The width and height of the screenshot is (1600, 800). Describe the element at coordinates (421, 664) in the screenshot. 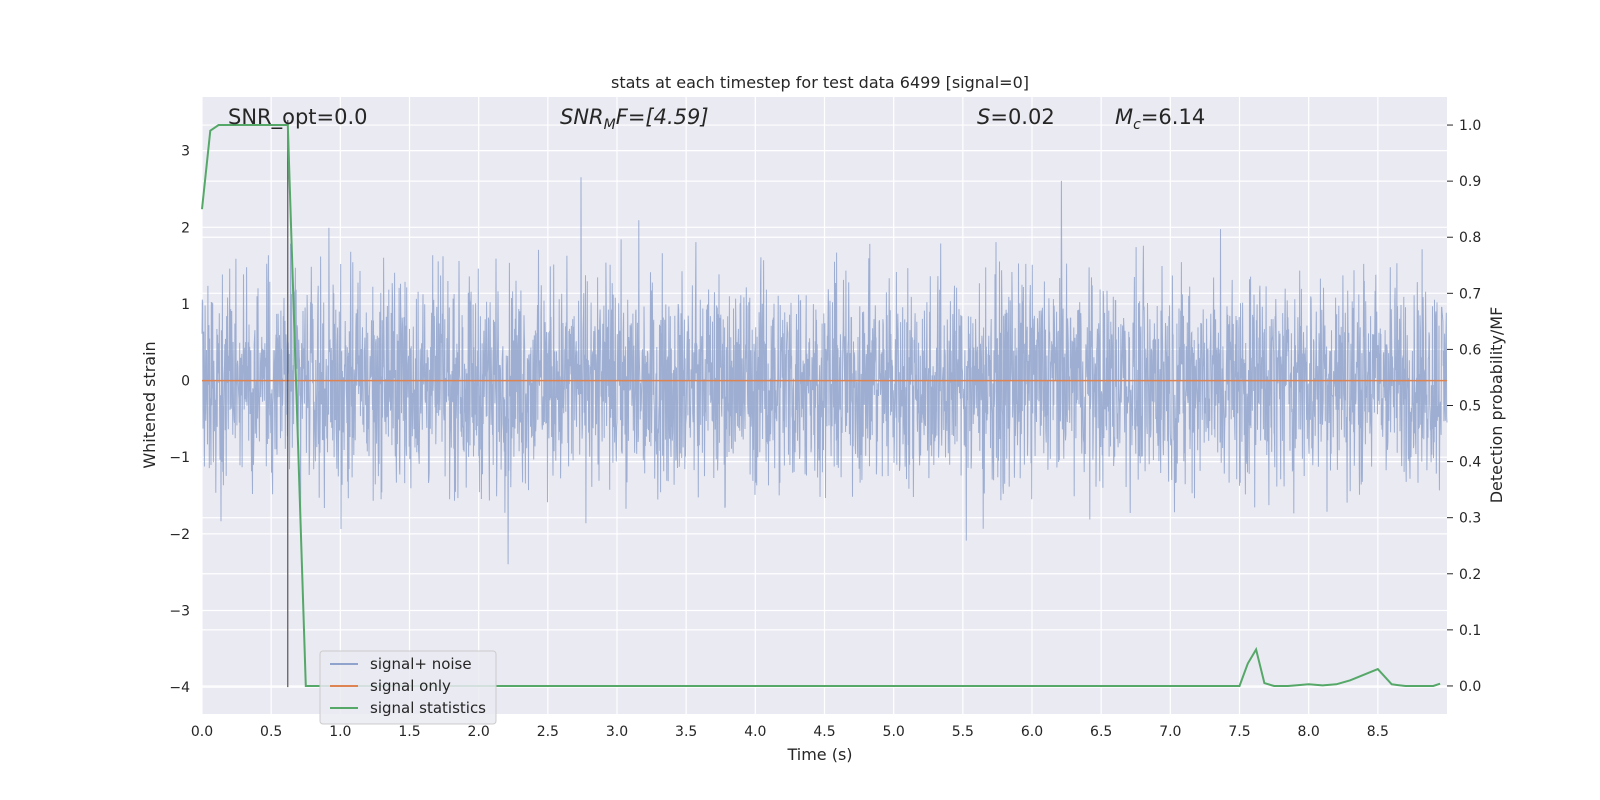

I see `legend-label-signal-noise: signal+ noise` at that location.